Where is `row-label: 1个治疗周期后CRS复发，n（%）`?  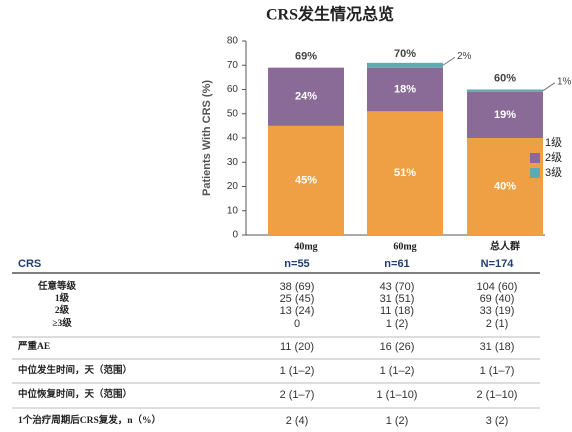
row-label: 1个治疗周期后CRS复发，n（%） is located at coordinates (89, 420).